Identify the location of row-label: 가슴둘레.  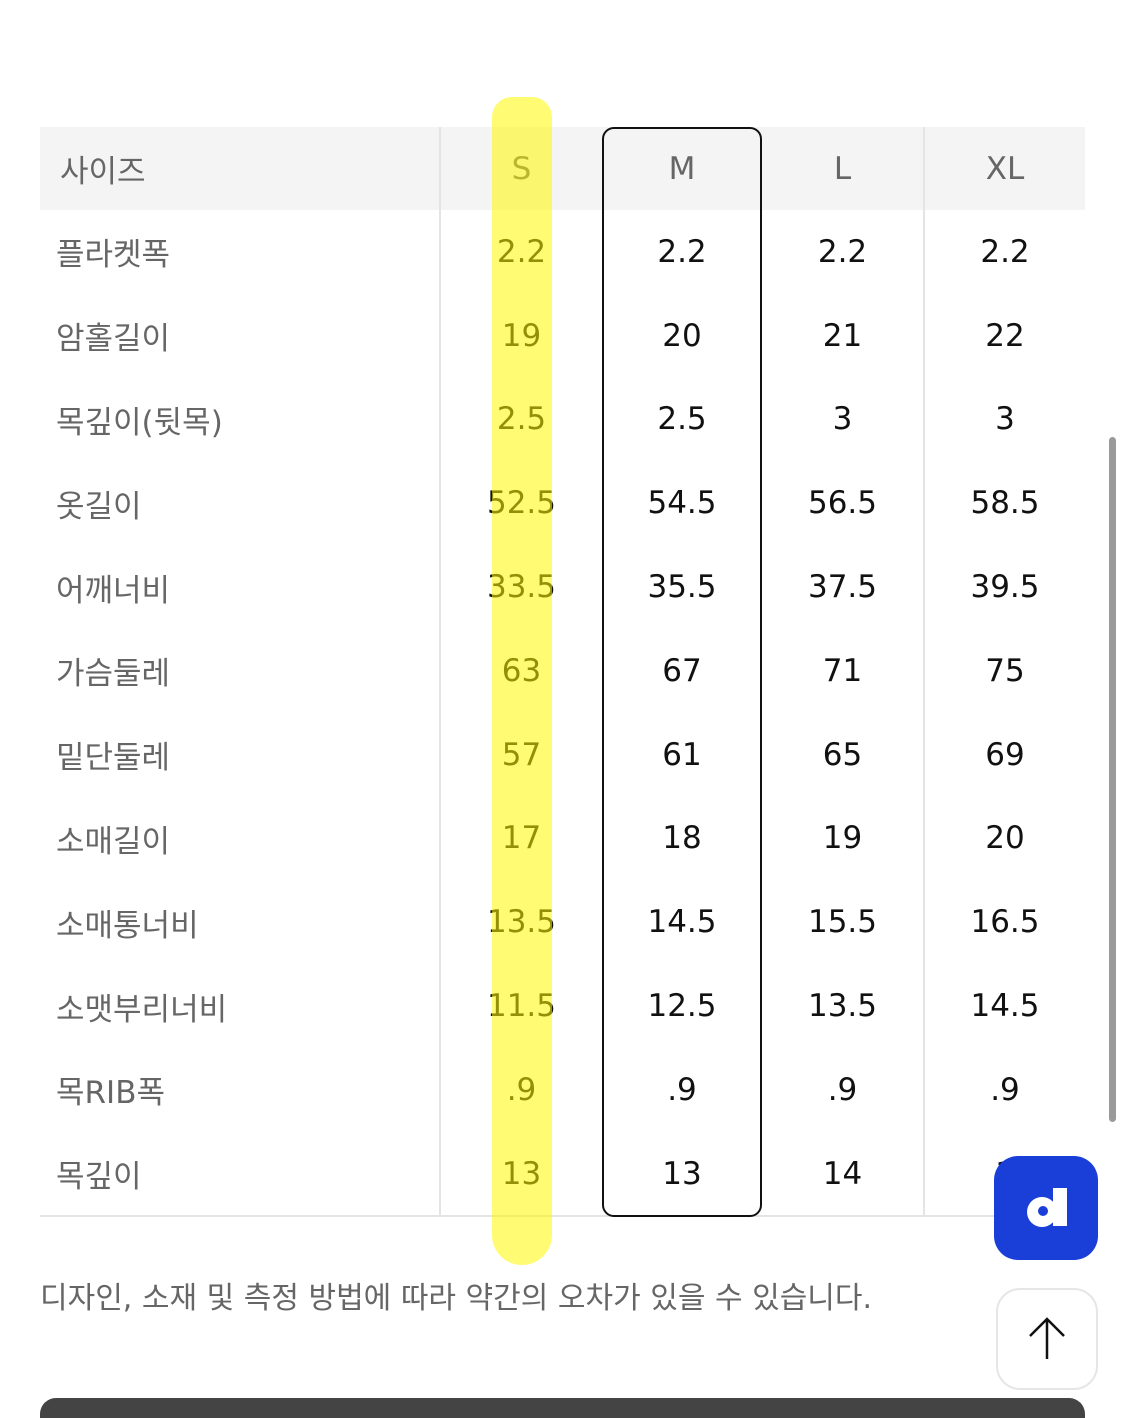
(240, 670).